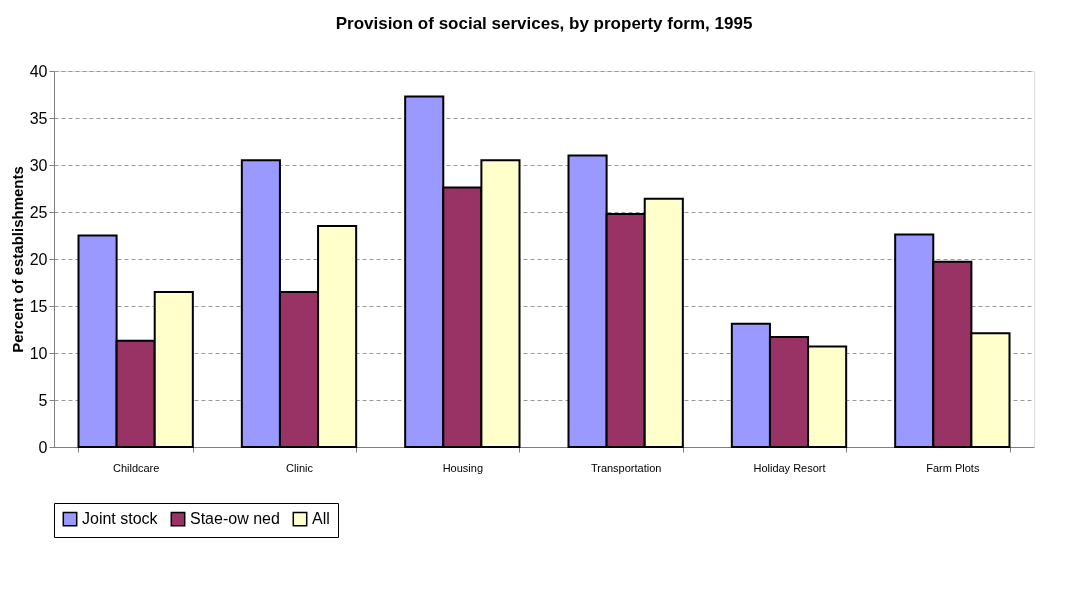 This screenshot has height=592, width=1088. What do you see at coordinates (38, 212) in the screenshot?
I see `y-tick-label: 25` at bounding box center [38, 212].